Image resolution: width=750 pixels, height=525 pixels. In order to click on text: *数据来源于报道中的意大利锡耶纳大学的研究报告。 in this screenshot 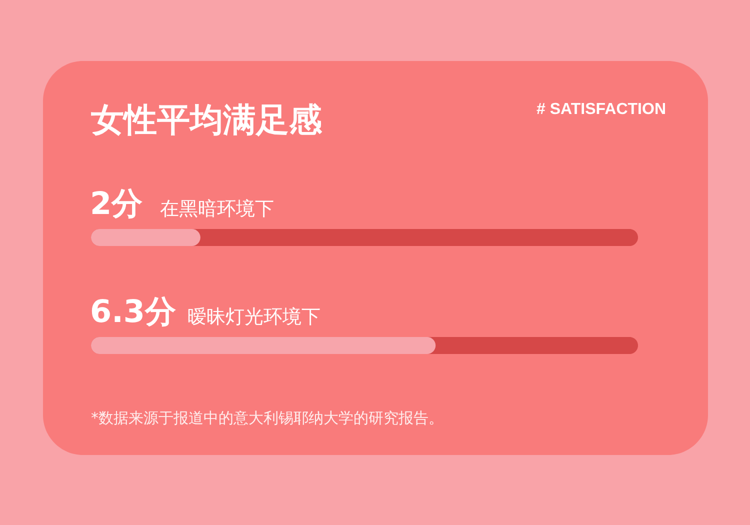, I will do `click(267, 418)`.